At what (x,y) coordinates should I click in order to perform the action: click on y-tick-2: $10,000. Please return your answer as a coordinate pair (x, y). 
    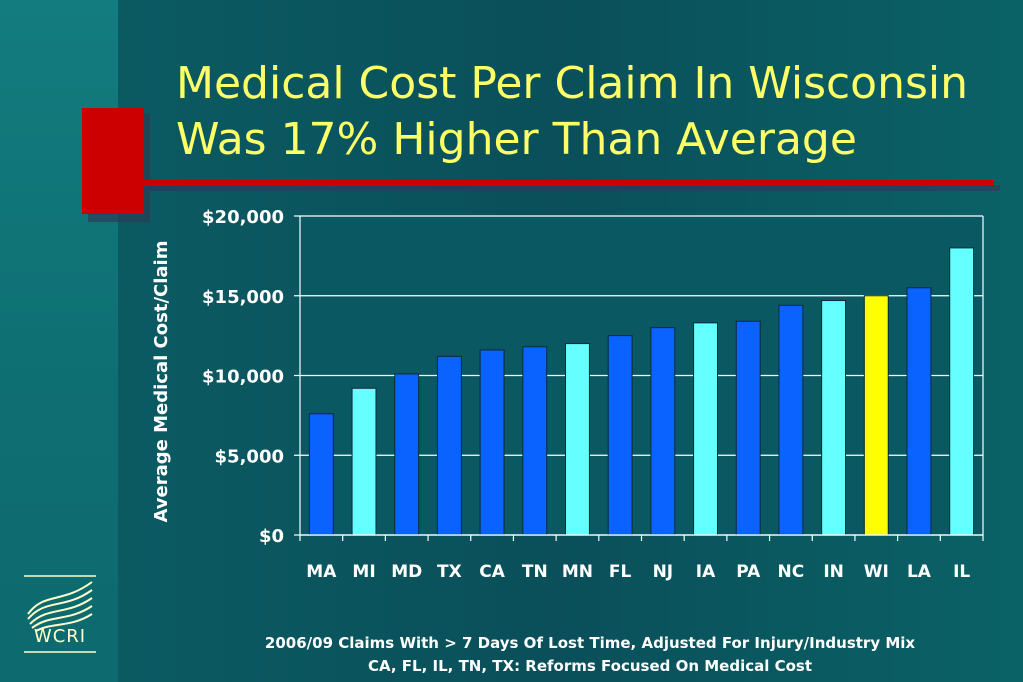
    Looking at the image, I should click on (243, 377).